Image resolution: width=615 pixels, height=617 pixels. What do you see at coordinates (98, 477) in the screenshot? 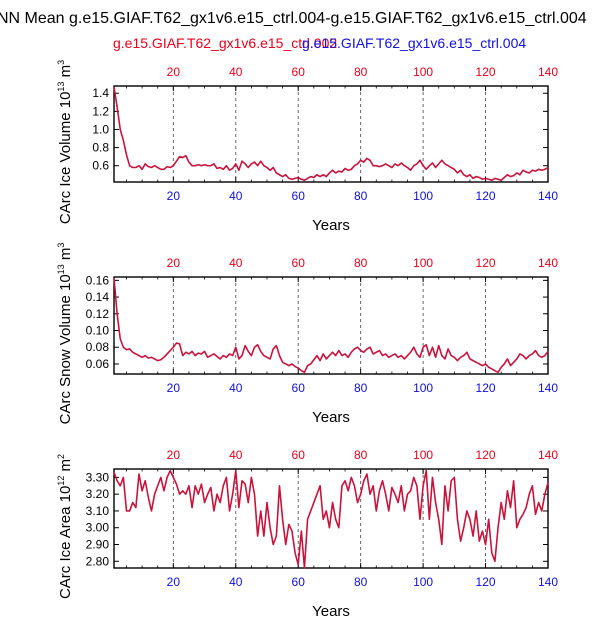
I see `y-tick-label: 3.30` at bounding box center [98, 477].